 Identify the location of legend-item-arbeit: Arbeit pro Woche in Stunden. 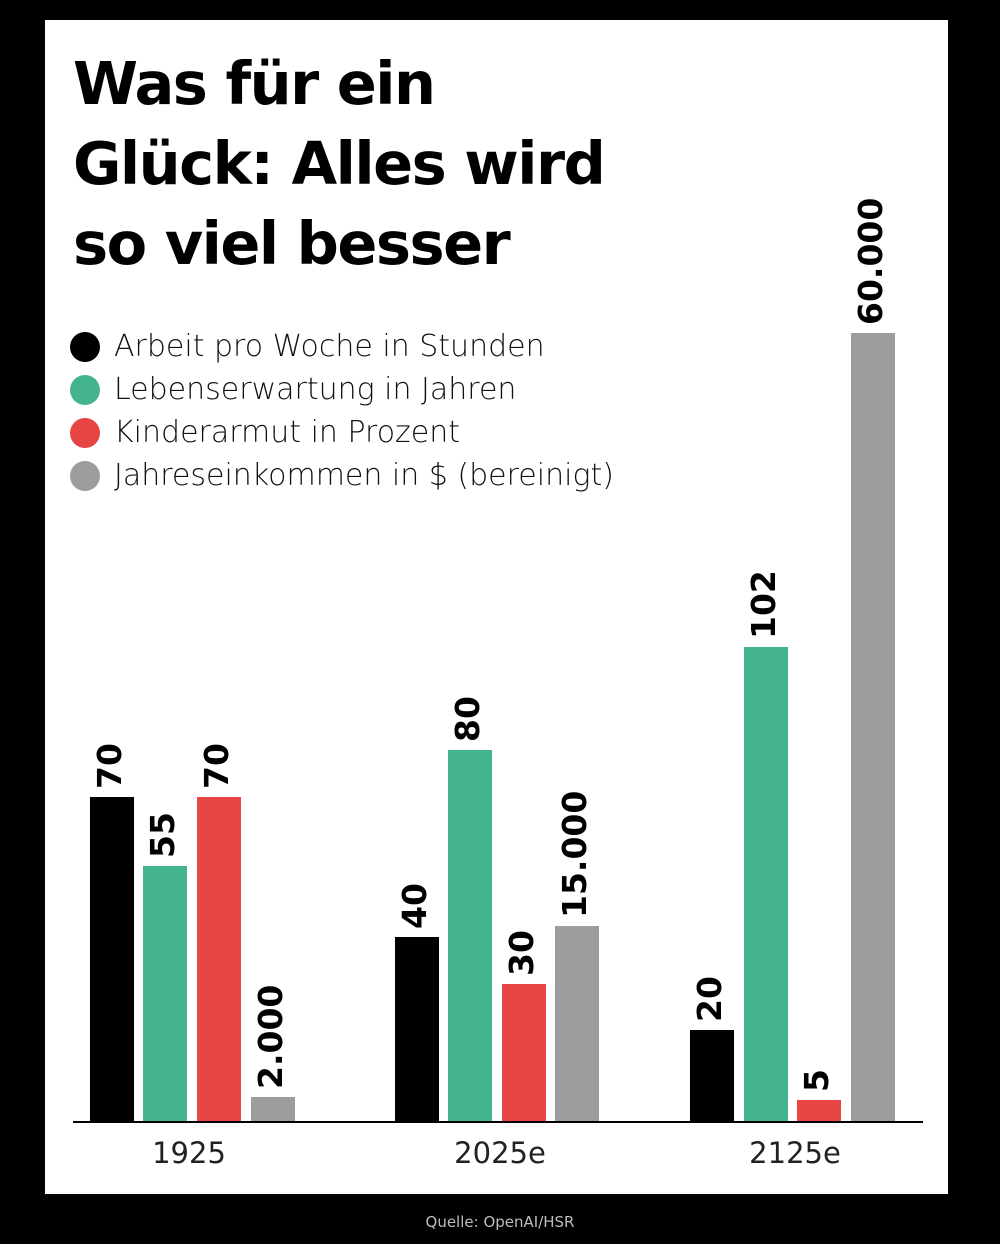
(342, 346).